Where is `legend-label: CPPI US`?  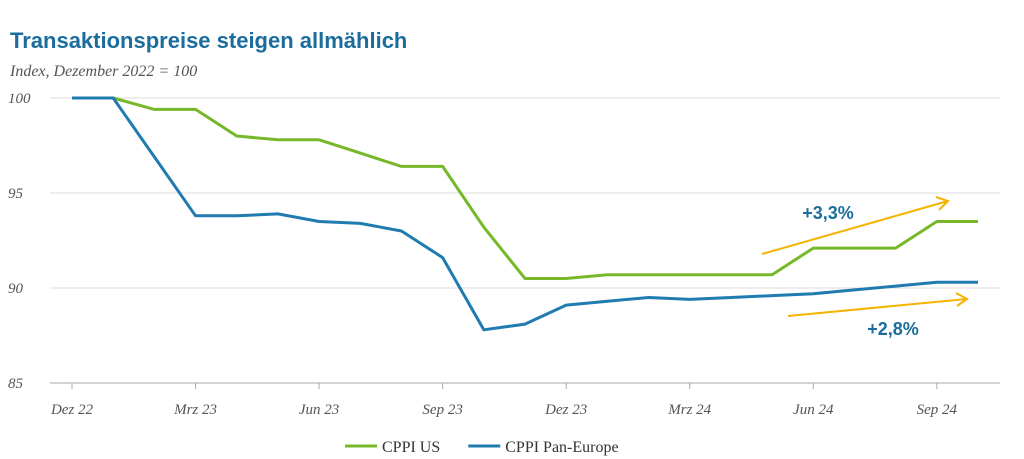 legend-label: CPPI US is located at coordinates (411, 447).